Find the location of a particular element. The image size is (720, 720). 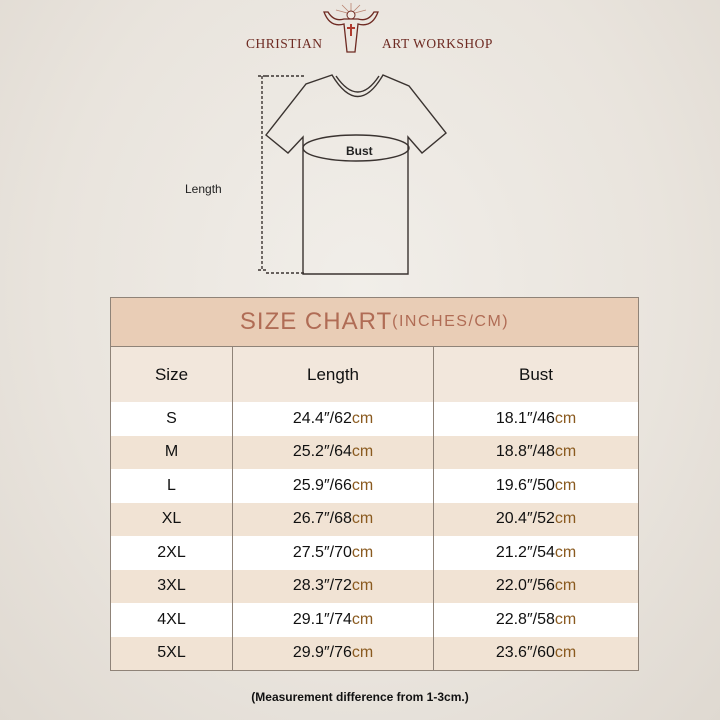

table-row: L 25.9″/66 cm 19.6″/50 cm is located at coordinates (374, 486).